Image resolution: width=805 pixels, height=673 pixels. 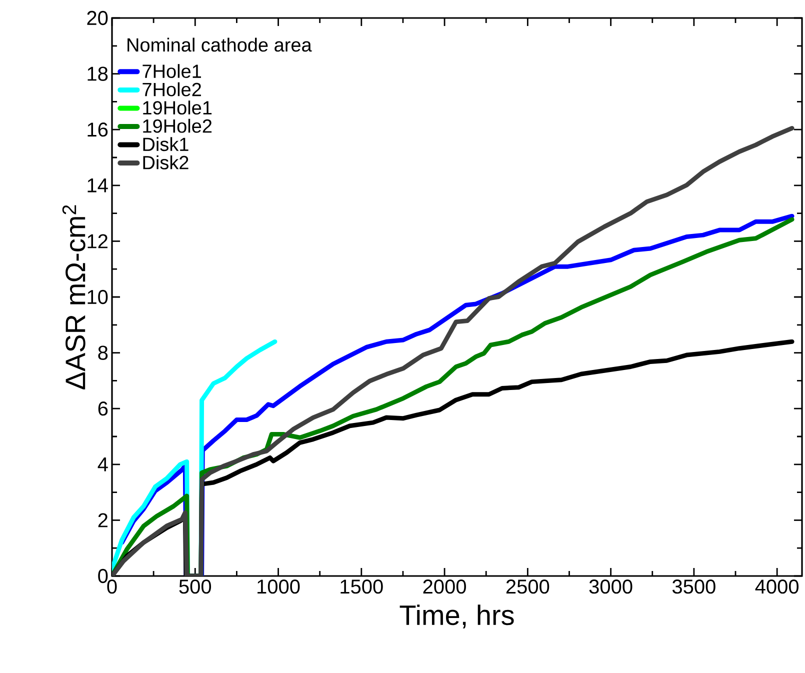 What do you see at coordinates (103, 576) in the screenshot?
I see `y-tick-label: 0` at bounding box center [103, 576].